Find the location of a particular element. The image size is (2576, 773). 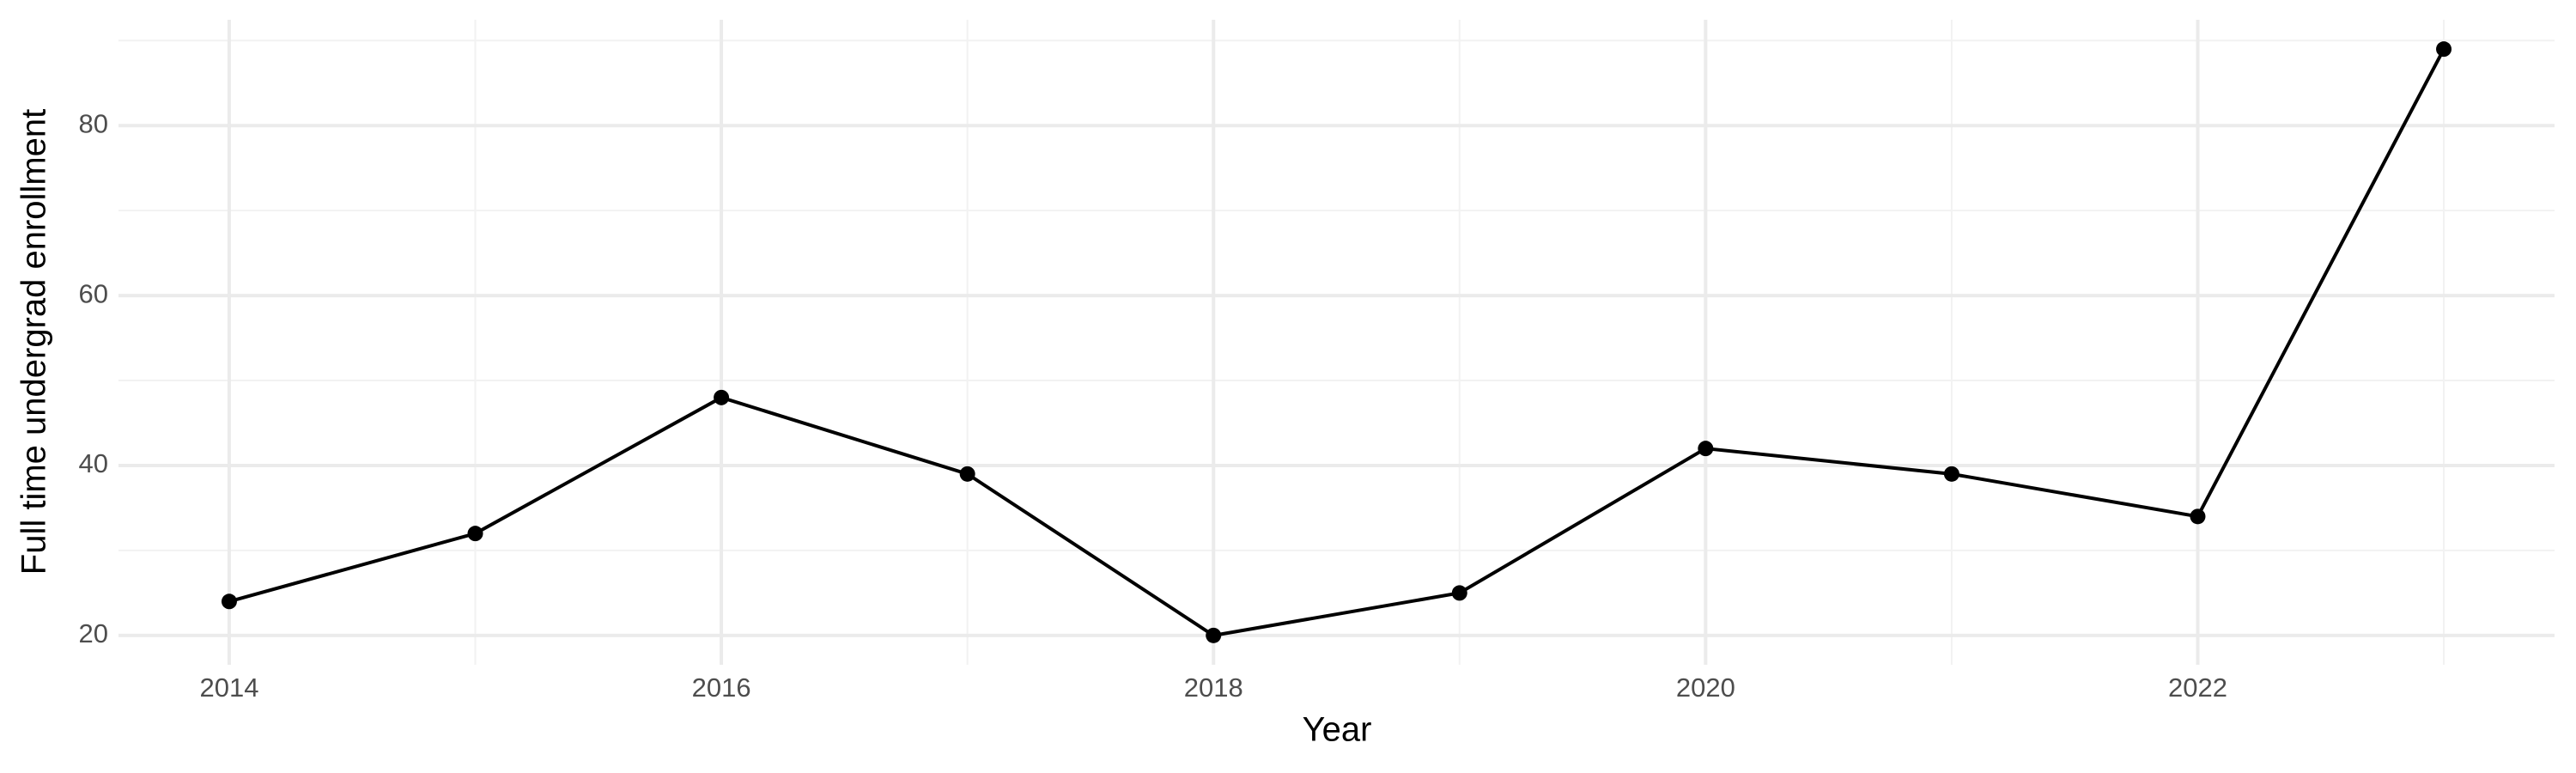

x-tick-label: 2018 is located at coordinates (1213, 688).